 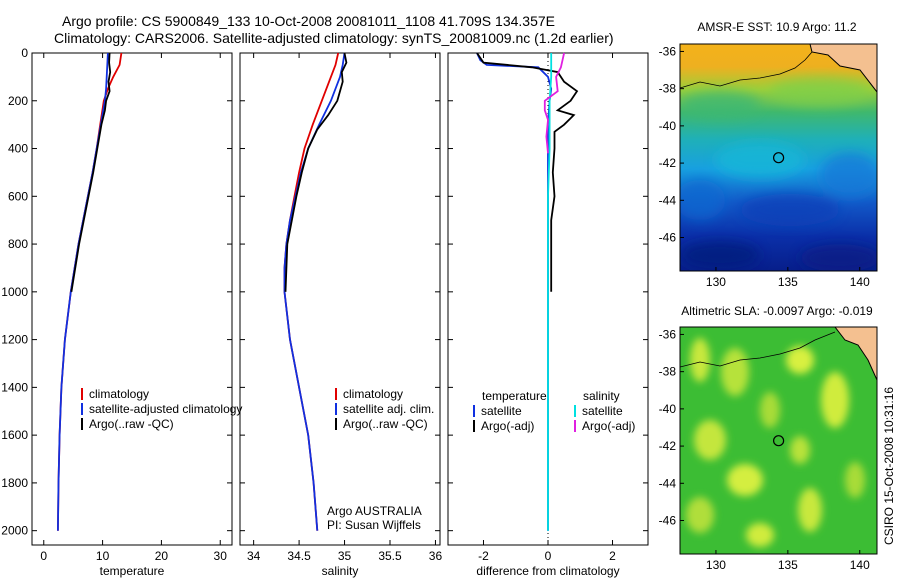 I want to click on x-tick-label: 30, so click(x=221, y=556).